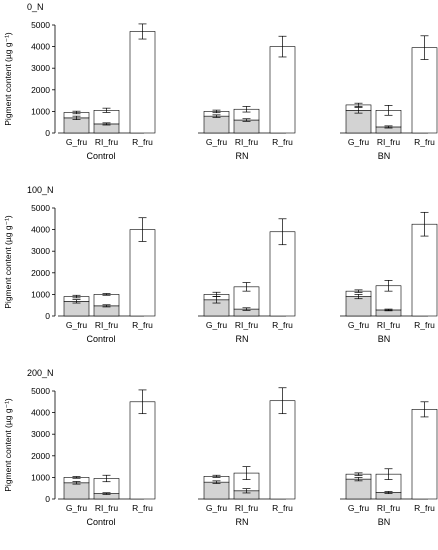 This screenshot has width=438, height=550. Describe the element at coordinates (40, 373) in the screenshot. I see `panel-title: 200_N` at that location.